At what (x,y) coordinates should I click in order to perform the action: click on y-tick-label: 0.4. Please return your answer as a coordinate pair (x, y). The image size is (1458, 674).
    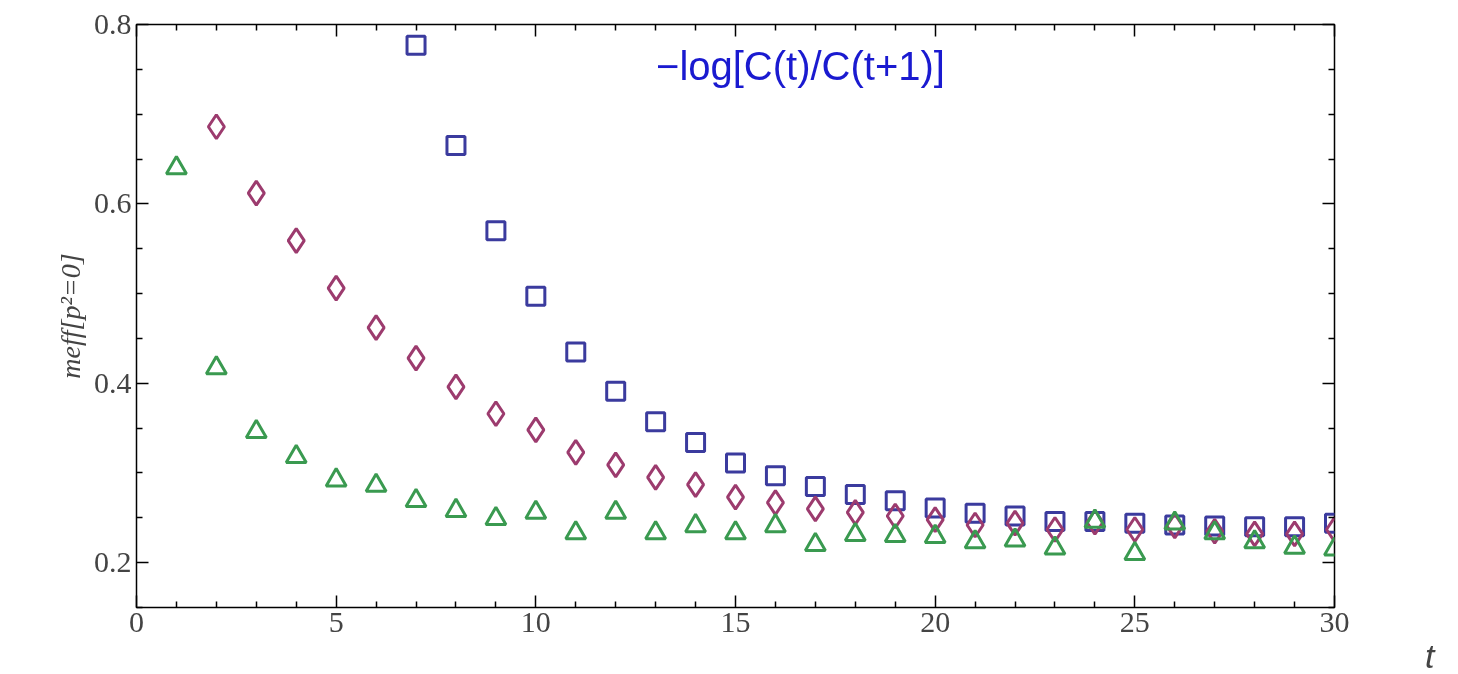
    Looking at the image, I should click on (113, 382).